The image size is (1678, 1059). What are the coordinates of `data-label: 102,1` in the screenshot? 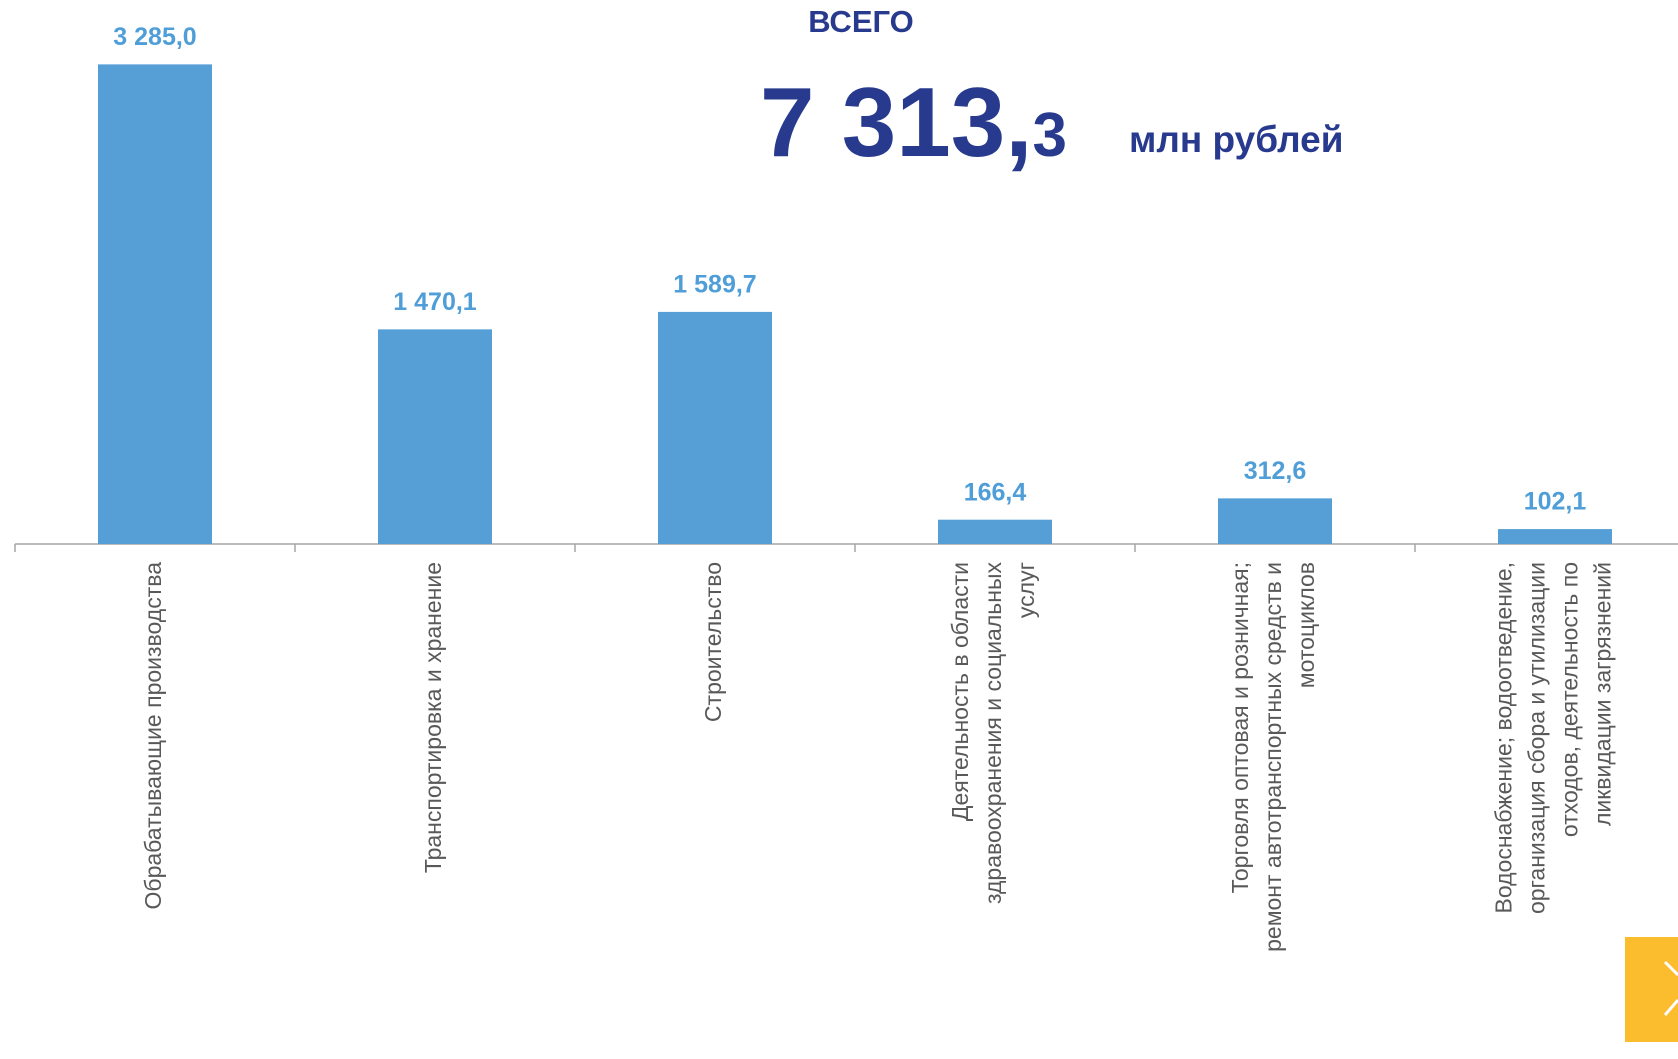 It's located at (1555, 502).